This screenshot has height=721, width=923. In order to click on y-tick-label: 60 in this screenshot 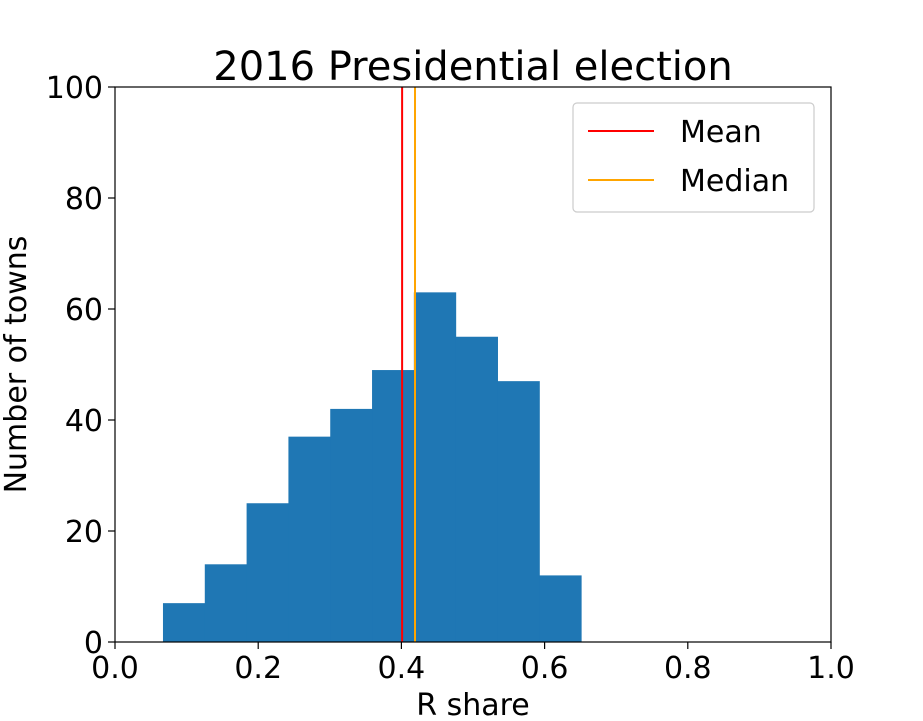, I will do `click(84, 310)`.